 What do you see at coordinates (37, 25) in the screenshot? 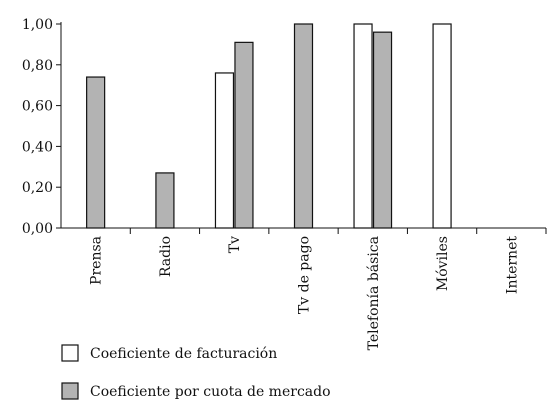
I see `y-tick-label: 1,00` at bounding box center [37, 25].